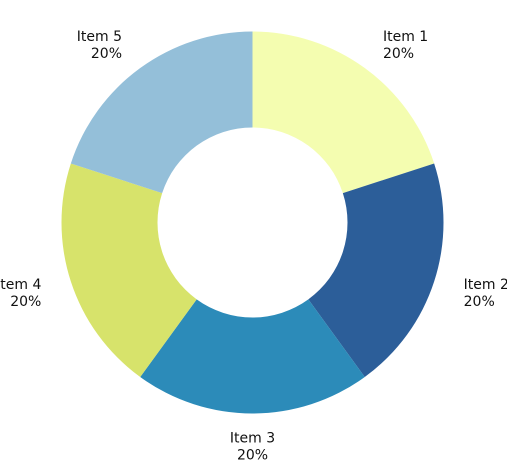 The image size is (507, 462). What do you see at coordinates (252, 439) in the screenshot?
I see `slice-category-label: Item 3` at bounding box center [252, 439].